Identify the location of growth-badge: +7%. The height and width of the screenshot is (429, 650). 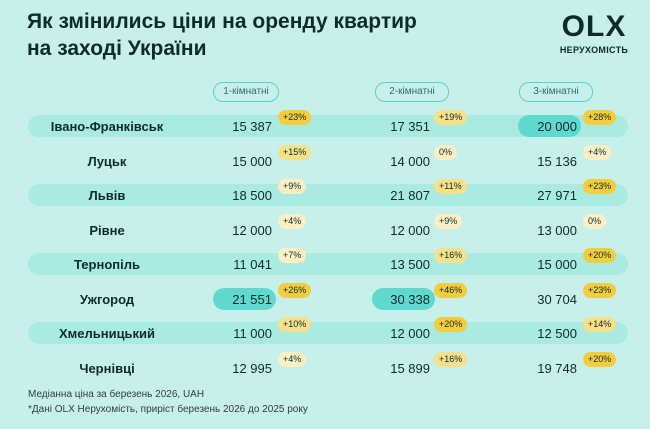
(292, 255).